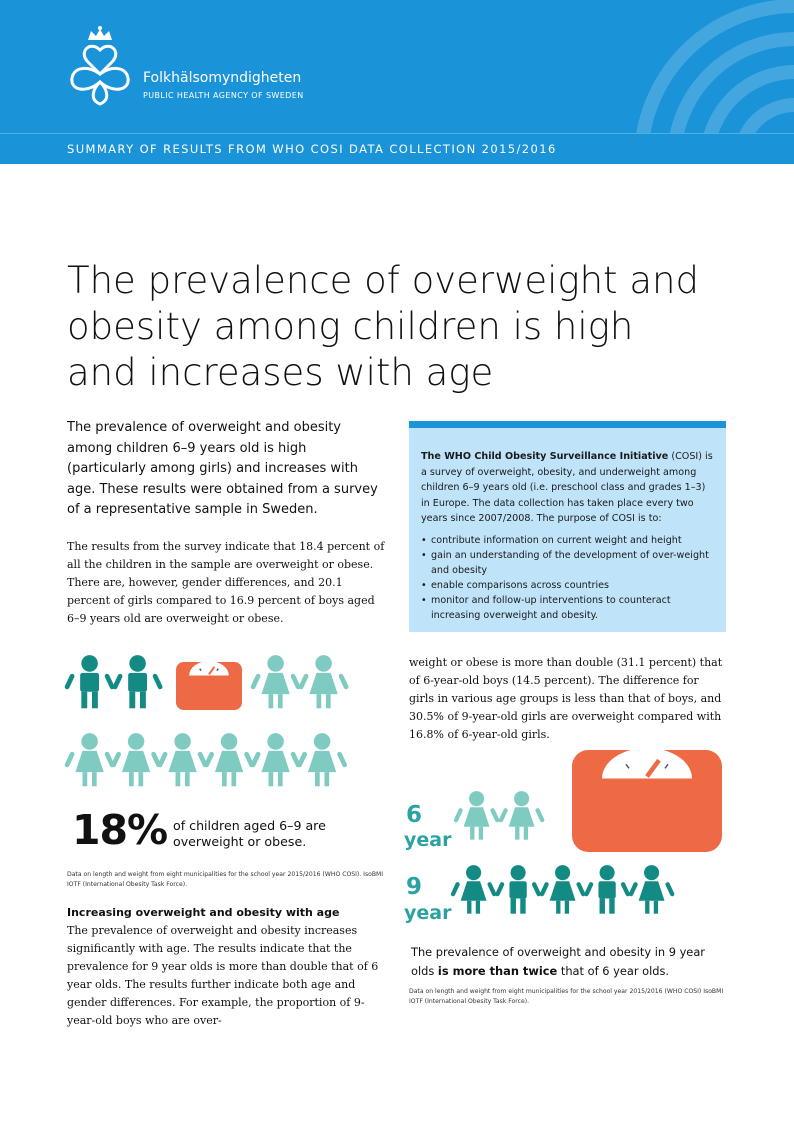 The height and width of the screenshot is (1123, 794). What do you see at coordinates (690, 456) in the screenshot?
I see `info-box-abbr: (COSI) is` at bounding box center [690, 456].